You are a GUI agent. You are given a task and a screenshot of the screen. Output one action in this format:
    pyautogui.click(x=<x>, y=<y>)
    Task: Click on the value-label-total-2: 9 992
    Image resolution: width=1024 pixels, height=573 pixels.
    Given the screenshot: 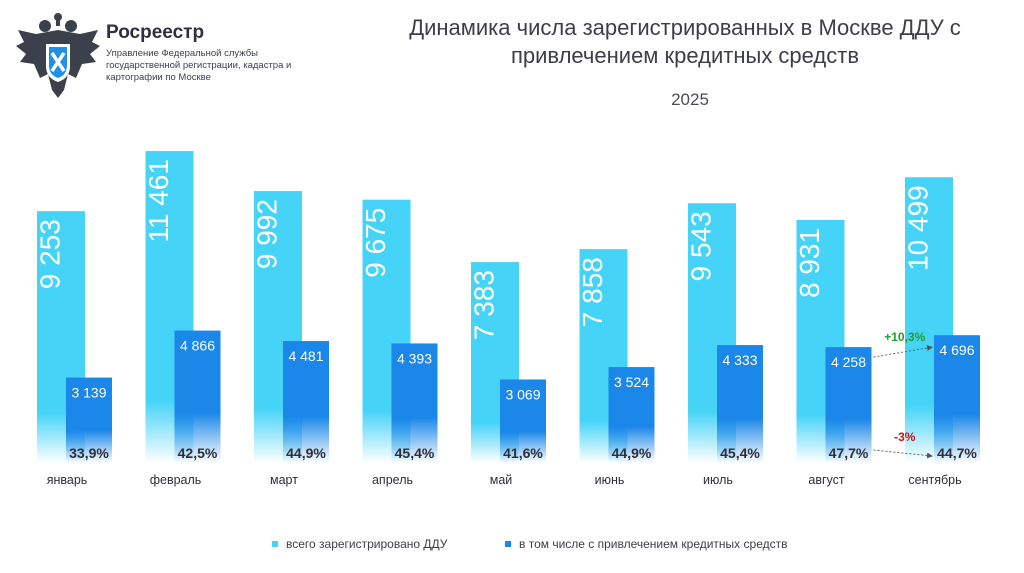 What is the action you would take?
    pyautogui.click(x=266, y=234)
    